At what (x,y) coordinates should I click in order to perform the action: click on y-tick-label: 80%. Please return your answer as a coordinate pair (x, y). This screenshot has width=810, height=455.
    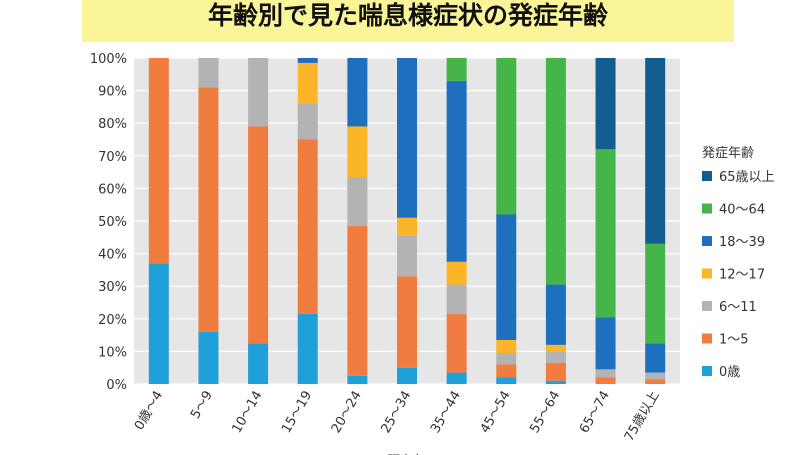
    Looking at the image, I should click on (112, 124).